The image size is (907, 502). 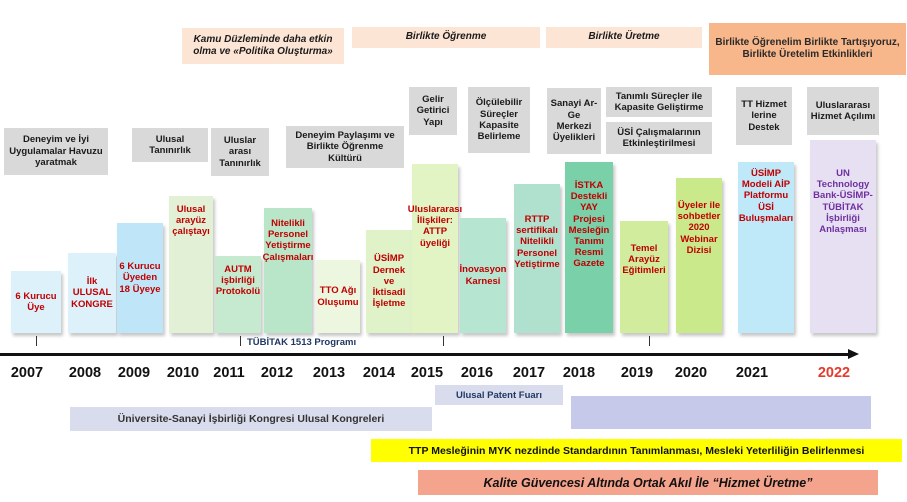 What do you see at coordinates (834, 373) in the screenshot?
I see `year-label-current: 2022` at bounding box center [834, 373].